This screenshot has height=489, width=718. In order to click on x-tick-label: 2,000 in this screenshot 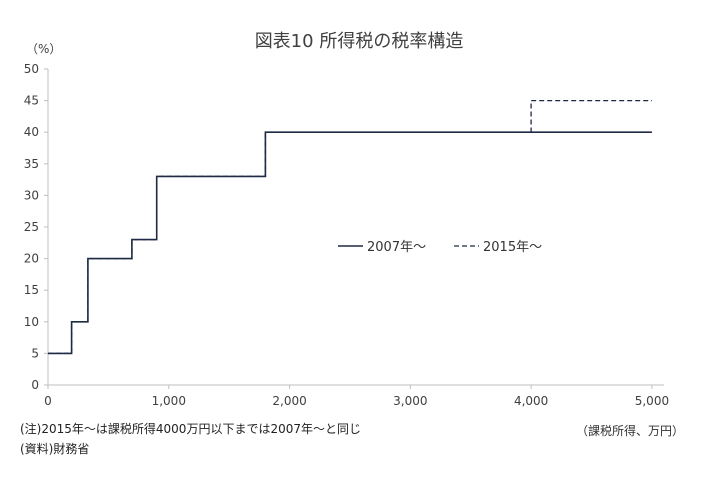, I will do `click(289, 401)`.